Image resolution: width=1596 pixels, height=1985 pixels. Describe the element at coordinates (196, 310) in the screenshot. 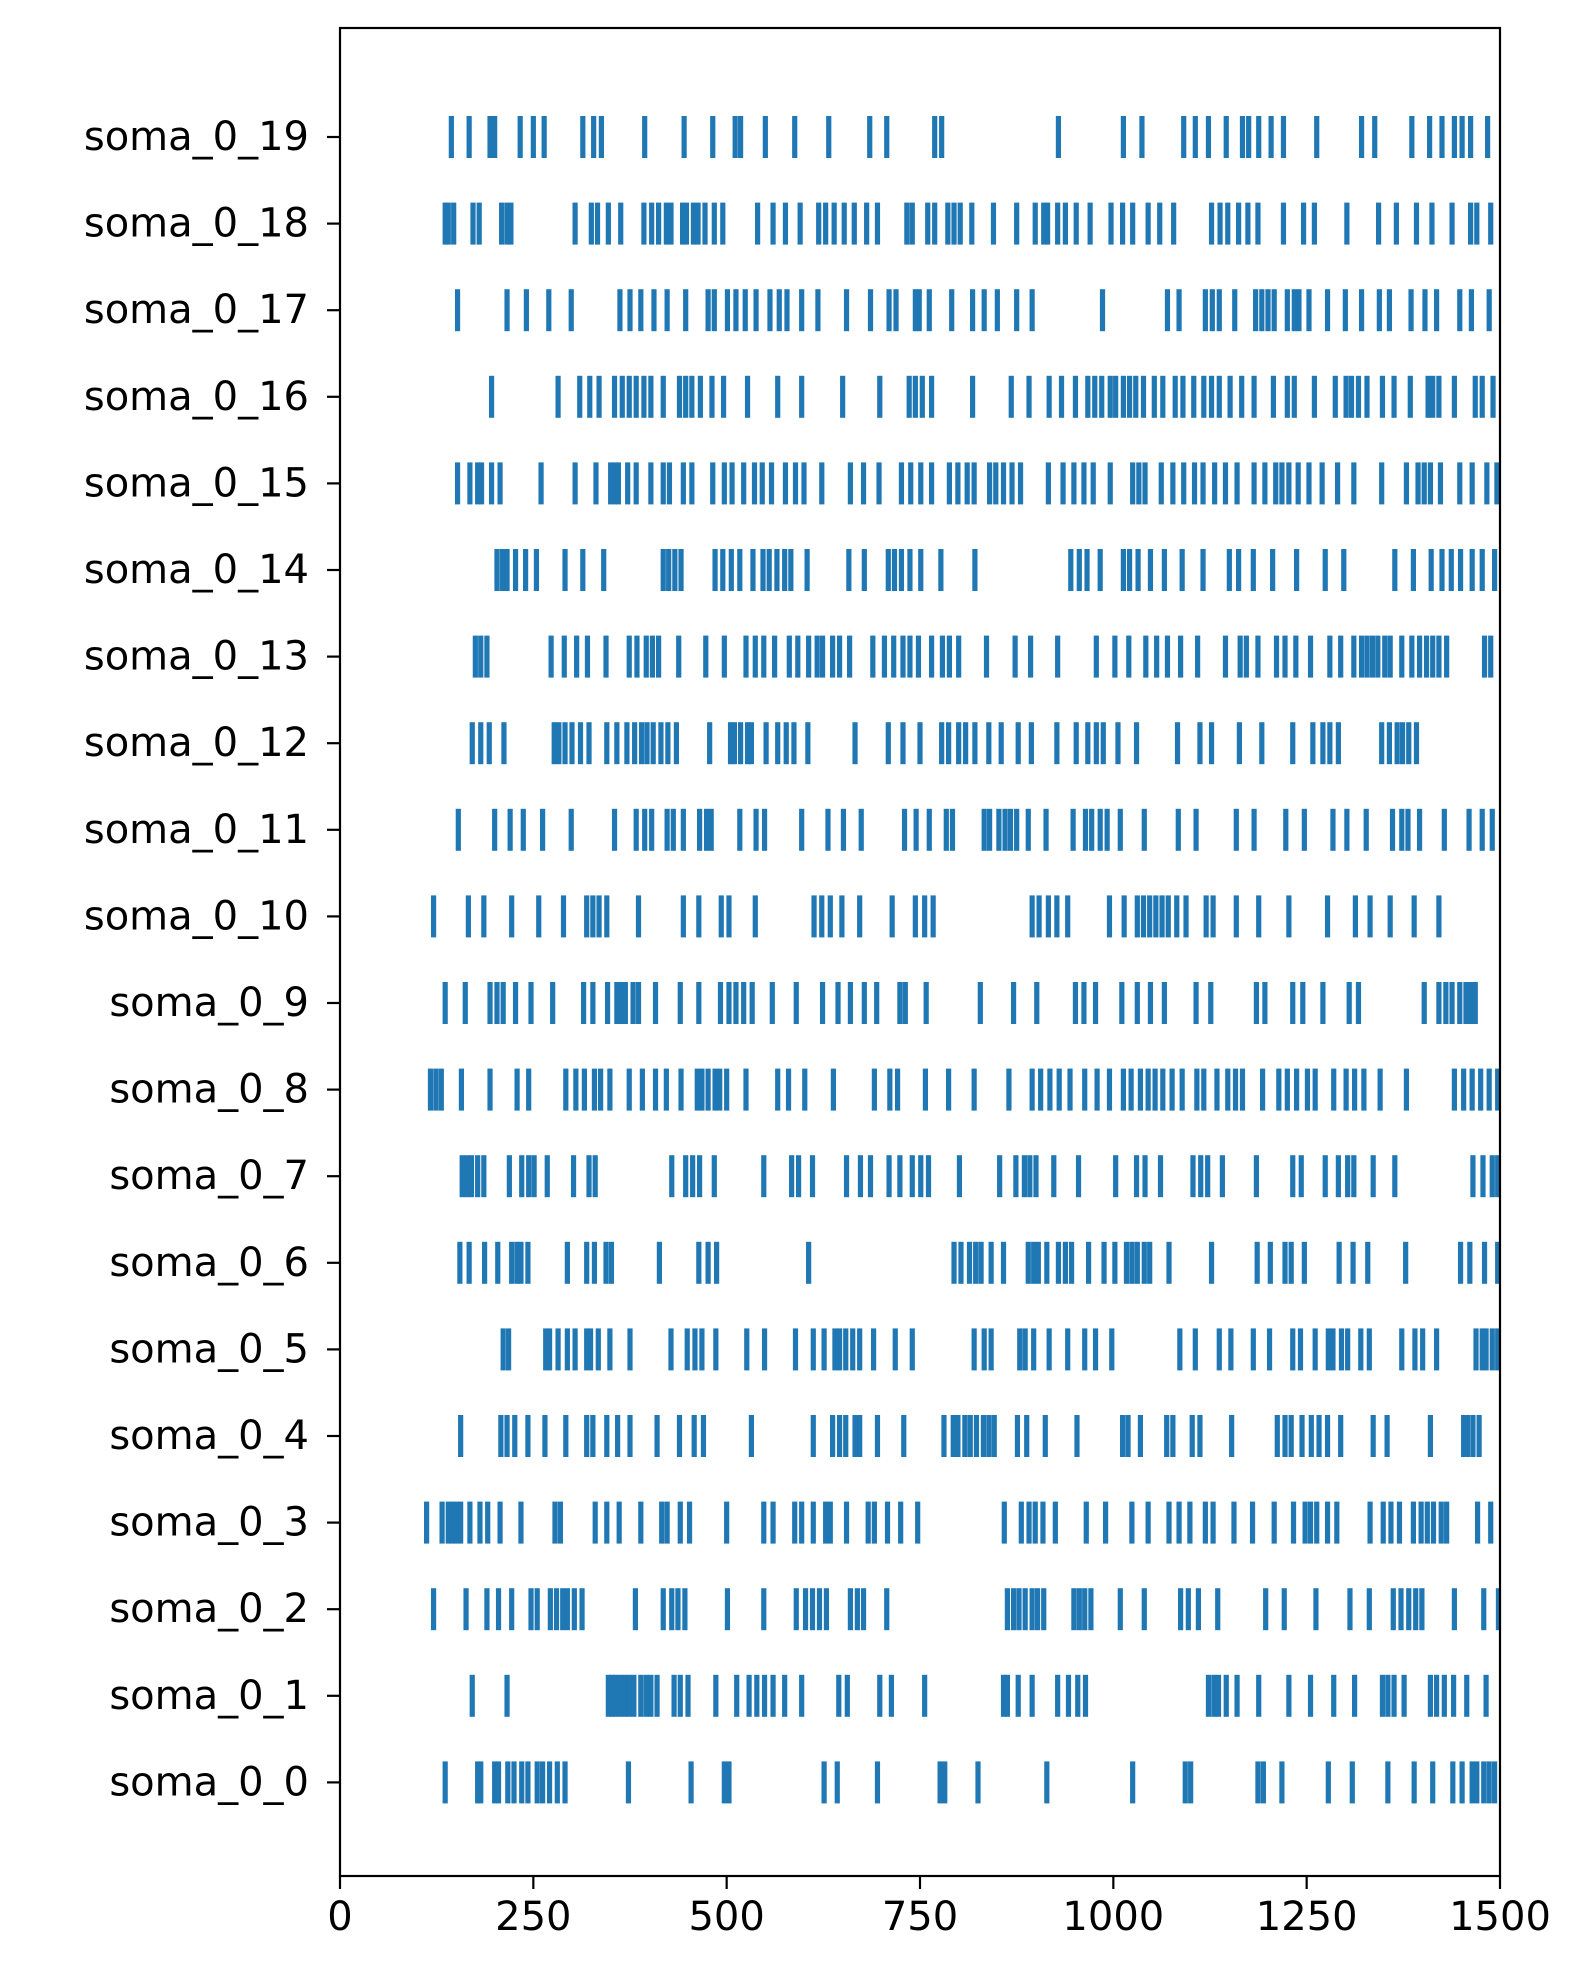

I see `y-tick-label: soma_0_17` at that location.